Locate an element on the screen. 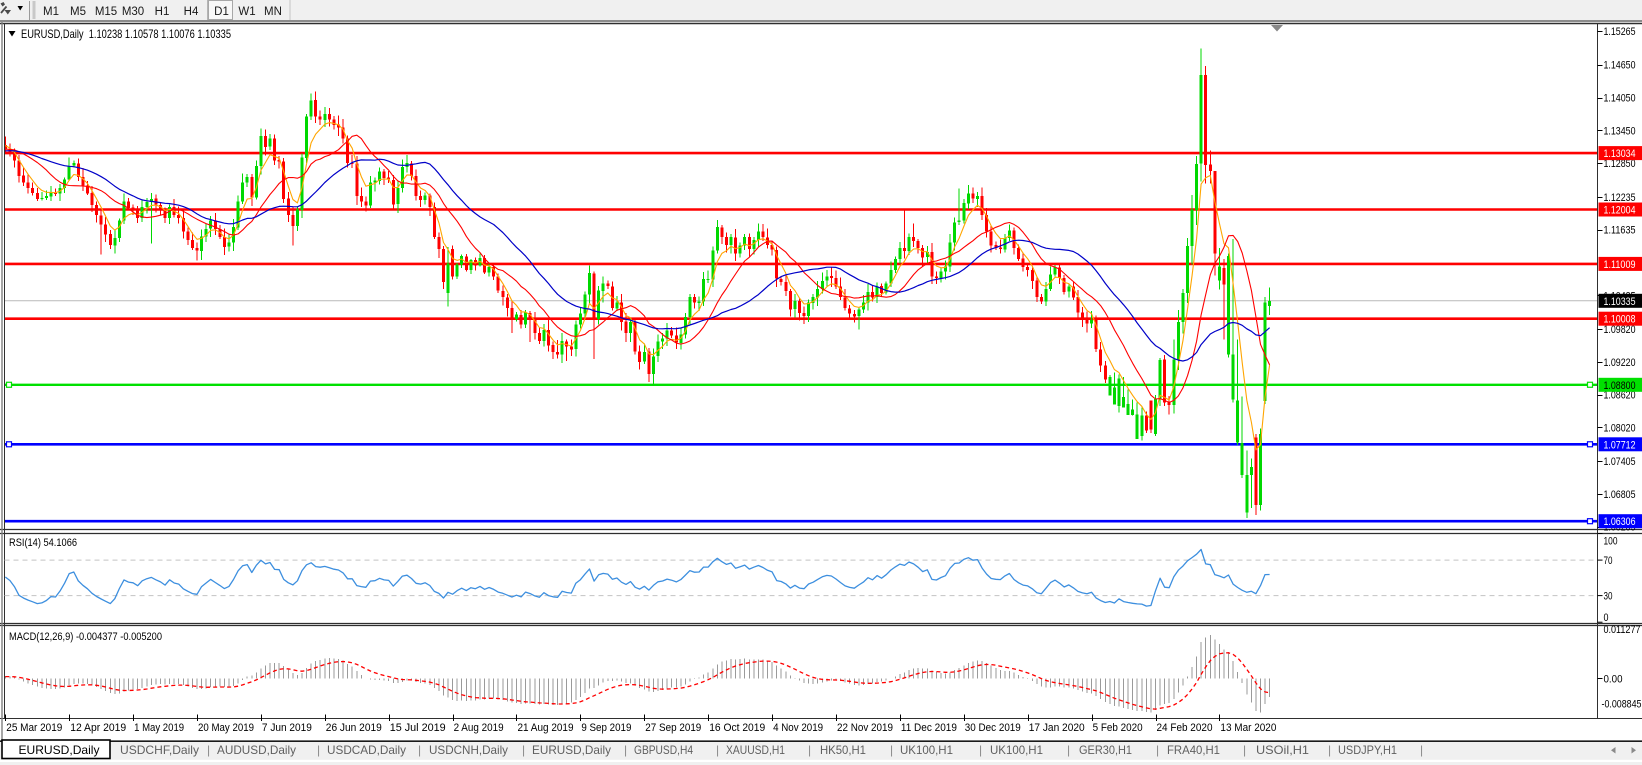  svg-text: 7 Jun 2019 is located at coordinates (287, 728).